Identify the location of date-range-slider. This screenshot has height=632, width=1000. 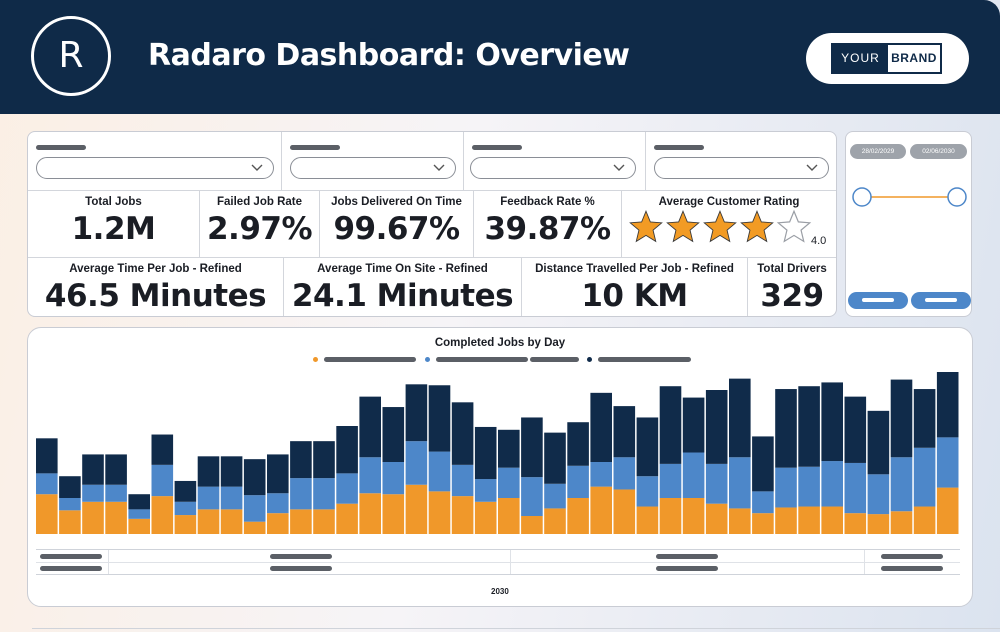
(909, 197).